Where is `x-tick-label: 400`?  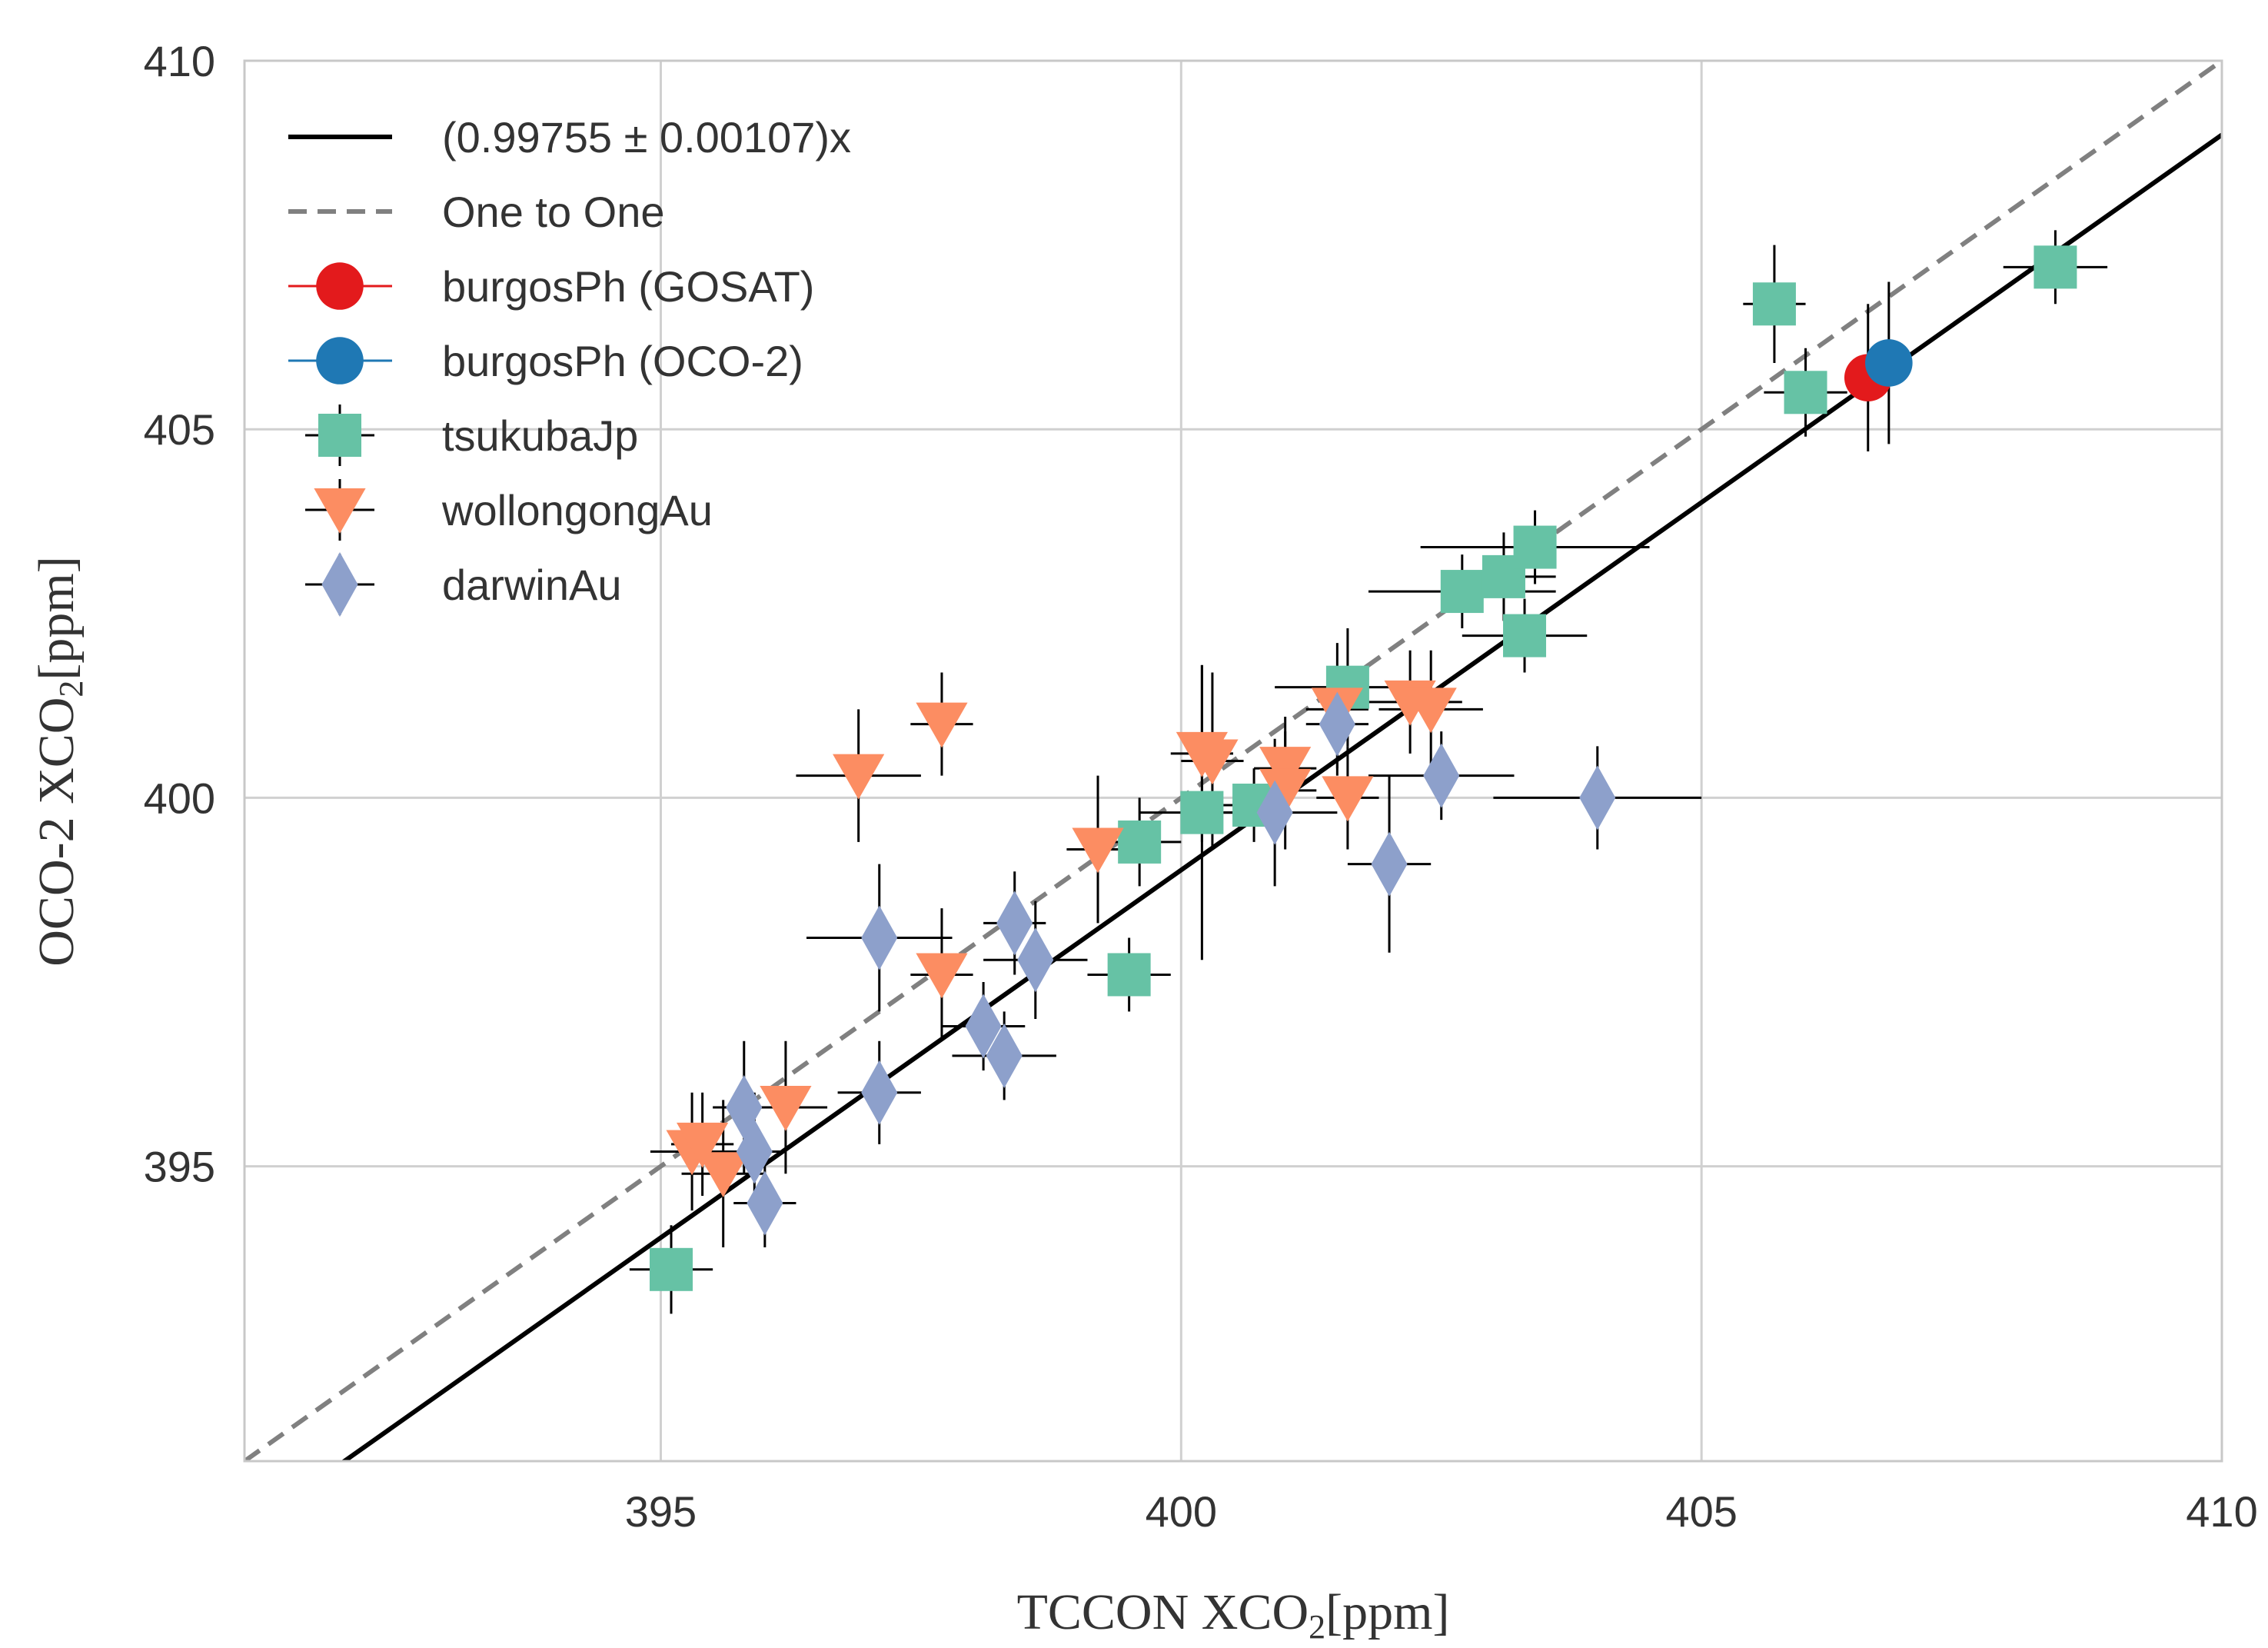
x-tick-label: 400 is located at coordinates (1181, 1511).